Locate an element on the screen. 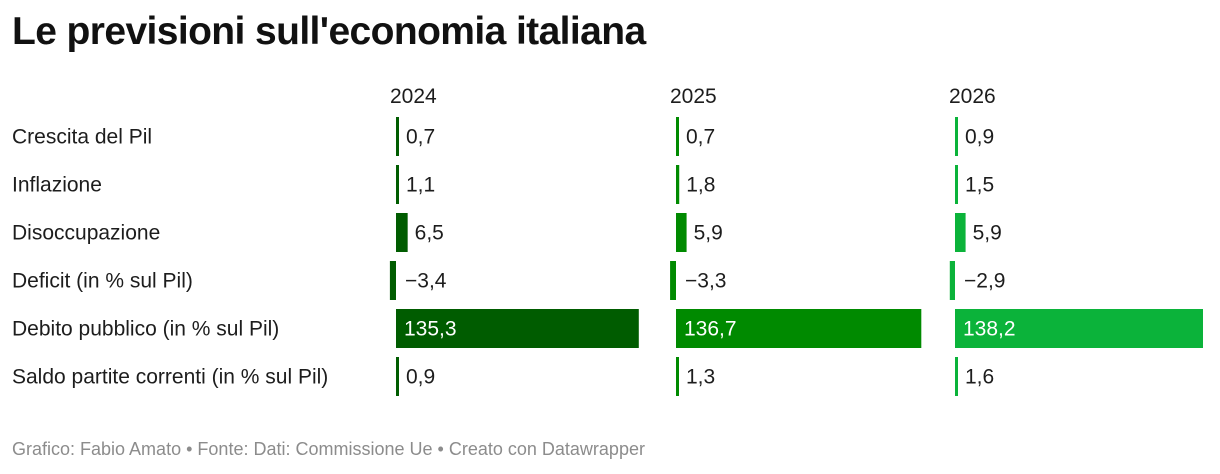 The image size is (1220, 474). footer-tool: Creato con Datawrapper is located at coordinates (546, 449).